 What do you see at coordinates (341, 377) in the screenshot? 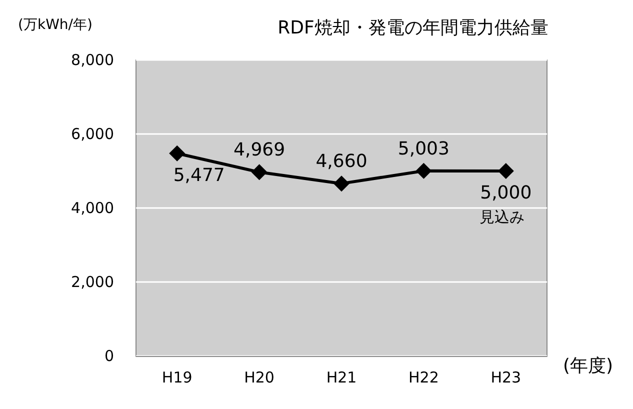
I see `x-tick-label: H21` at bounding box center [341, 377].